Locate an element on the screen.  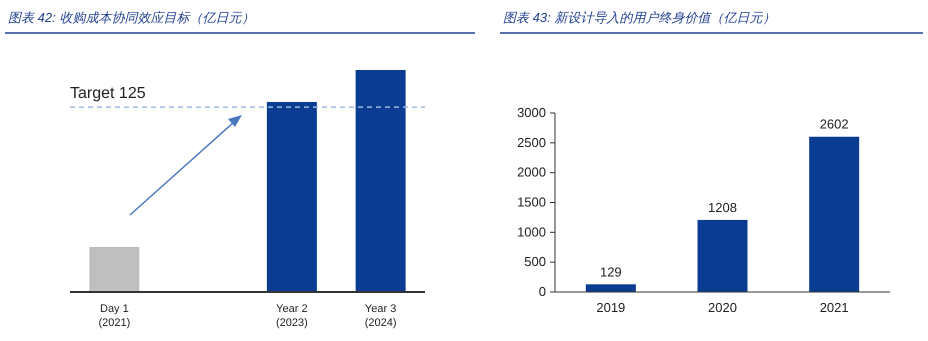
y-tick-label: 3000 is located at coordinates (531, 112).